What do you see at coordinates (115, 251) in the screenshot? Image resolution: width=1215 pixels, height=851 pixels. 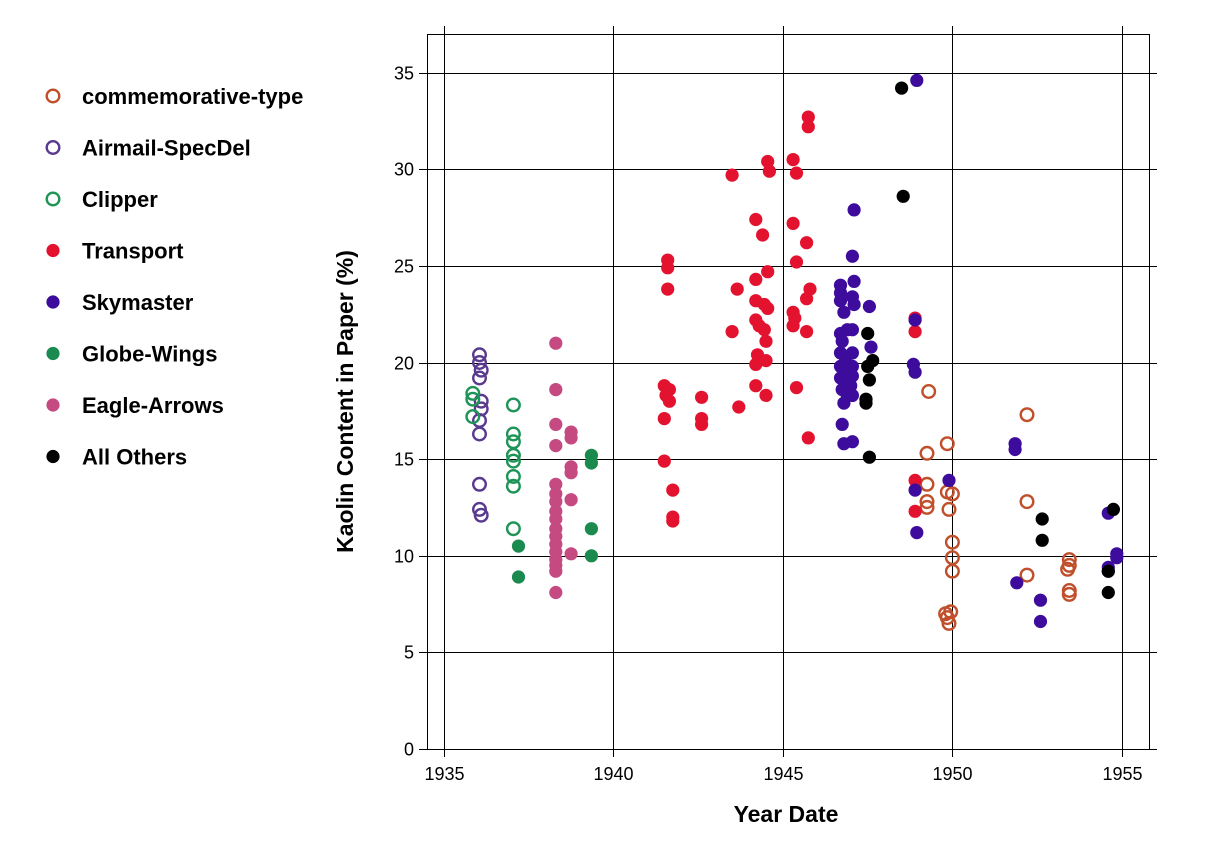 I see `legend-item: Transport` at bounding box center [115, 251].